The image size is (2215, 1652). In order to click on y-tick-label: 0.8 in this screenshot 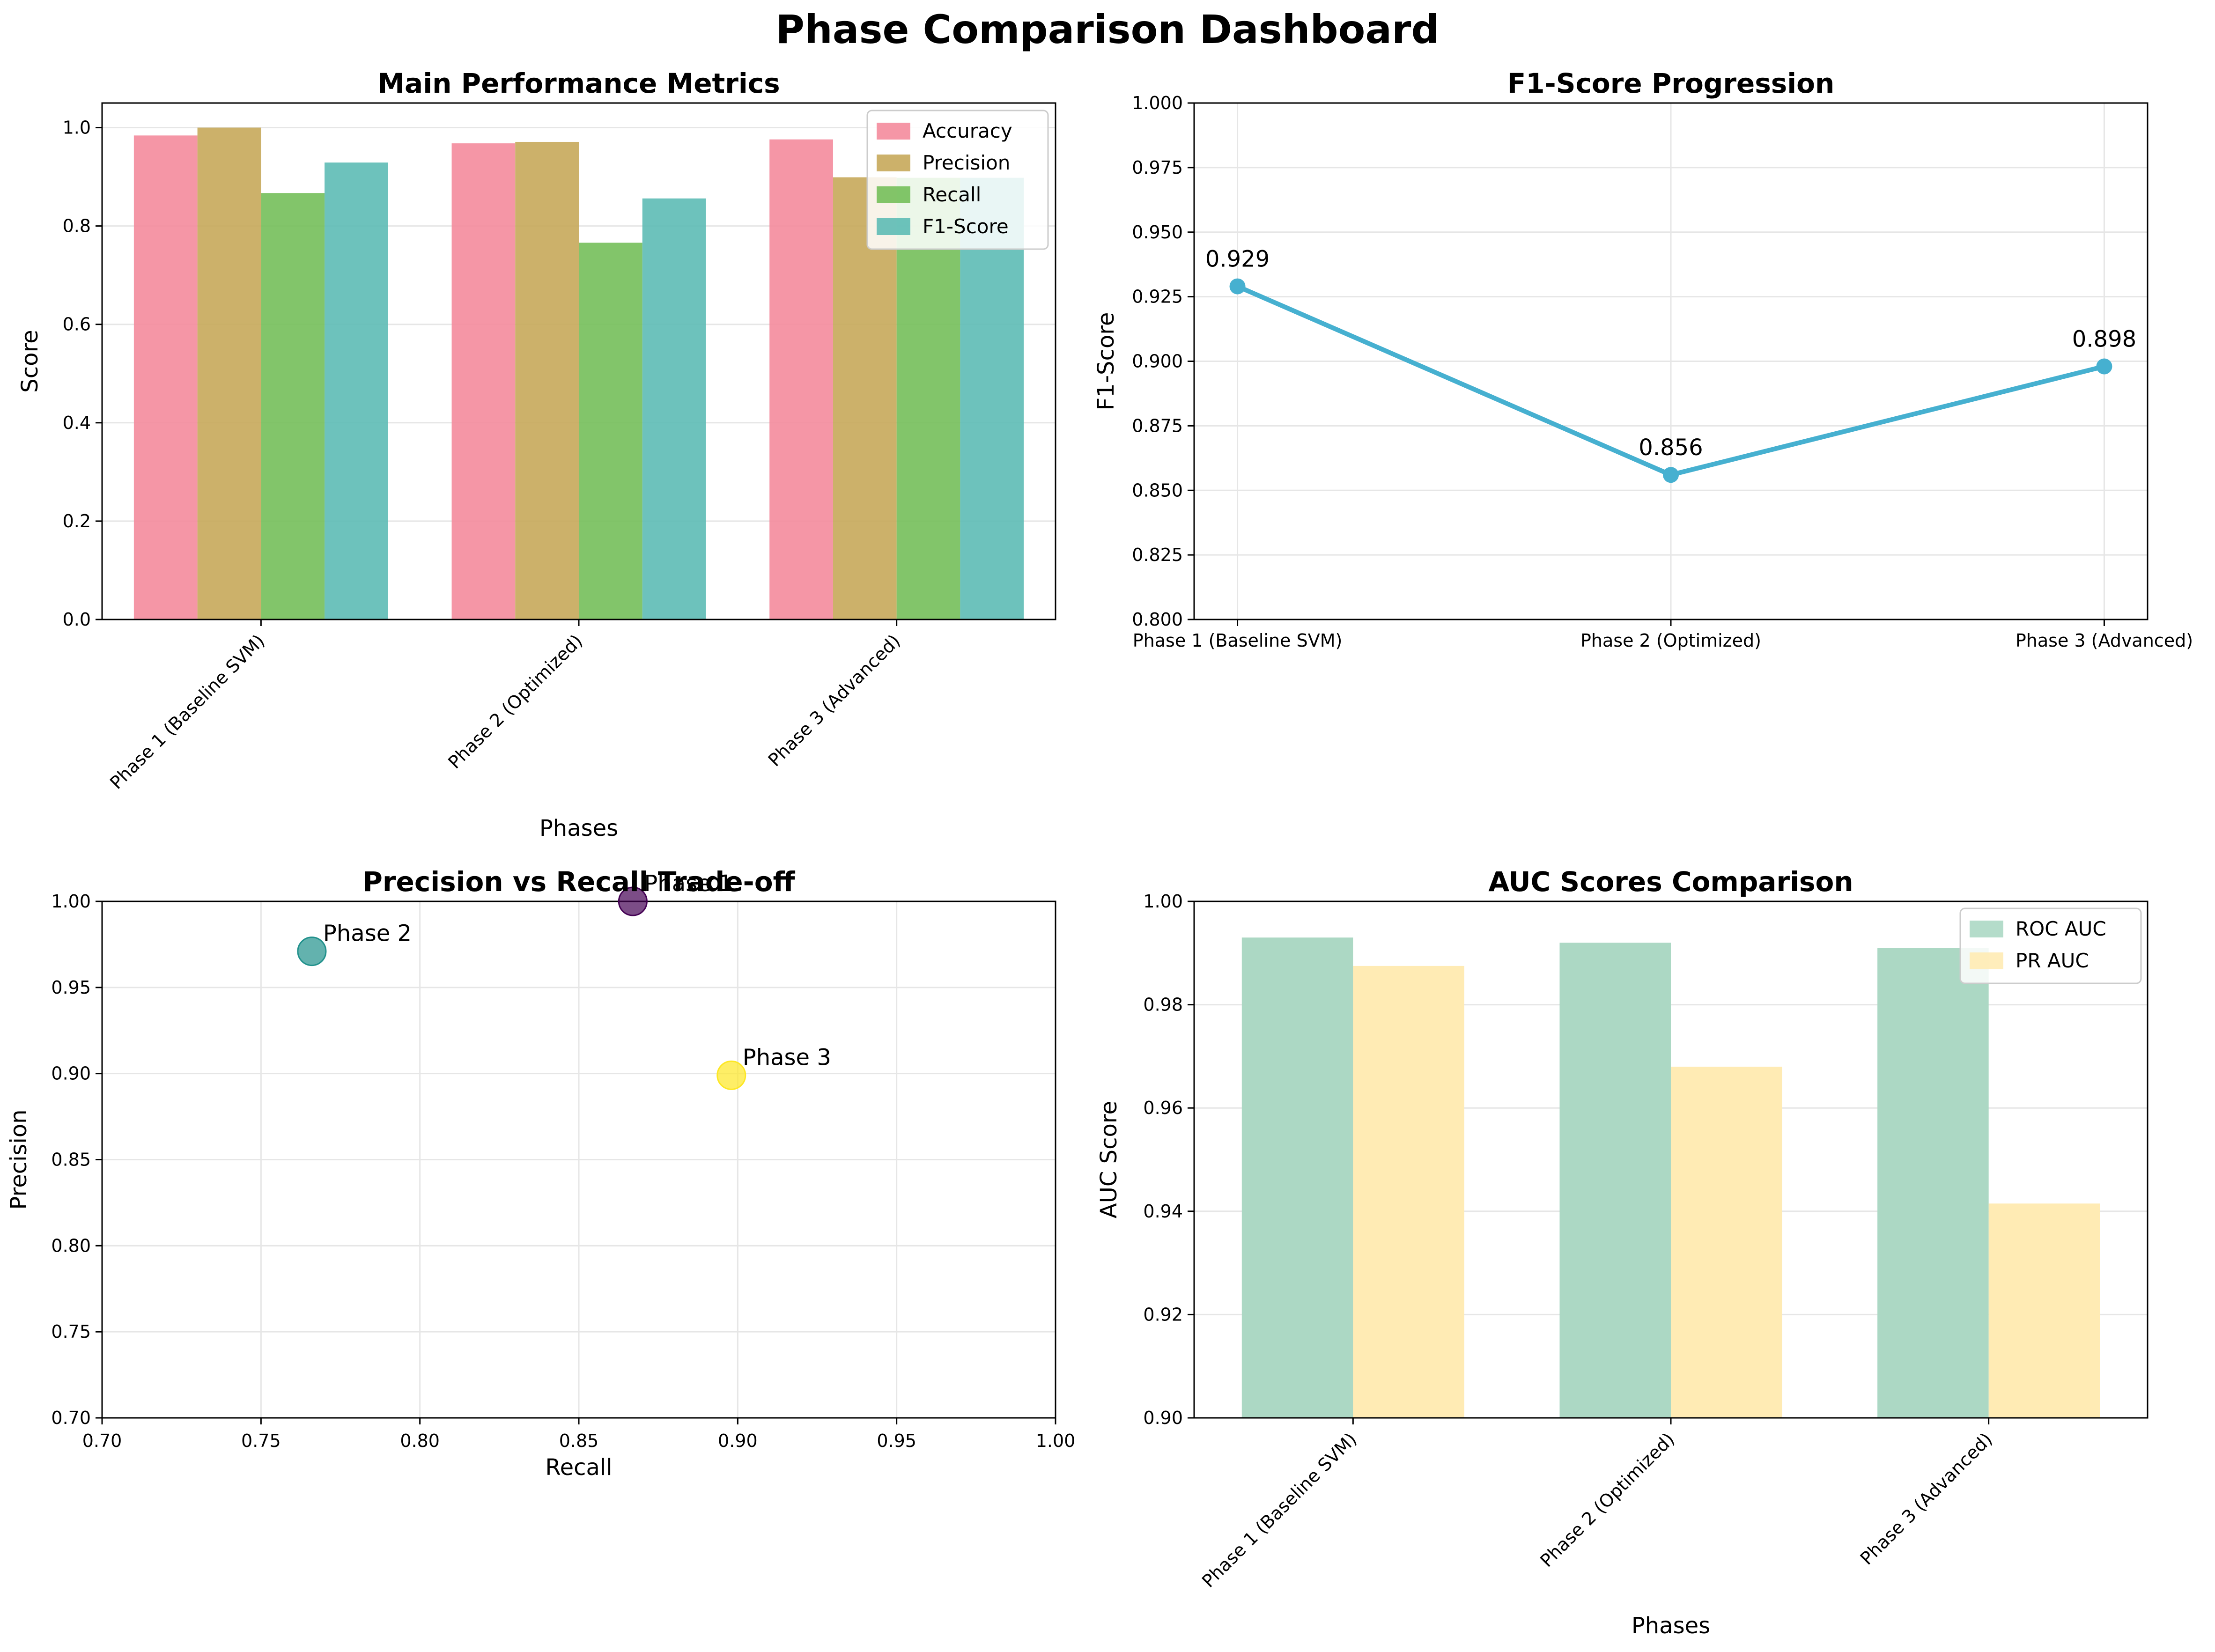, I will do `click(77, 226)`.